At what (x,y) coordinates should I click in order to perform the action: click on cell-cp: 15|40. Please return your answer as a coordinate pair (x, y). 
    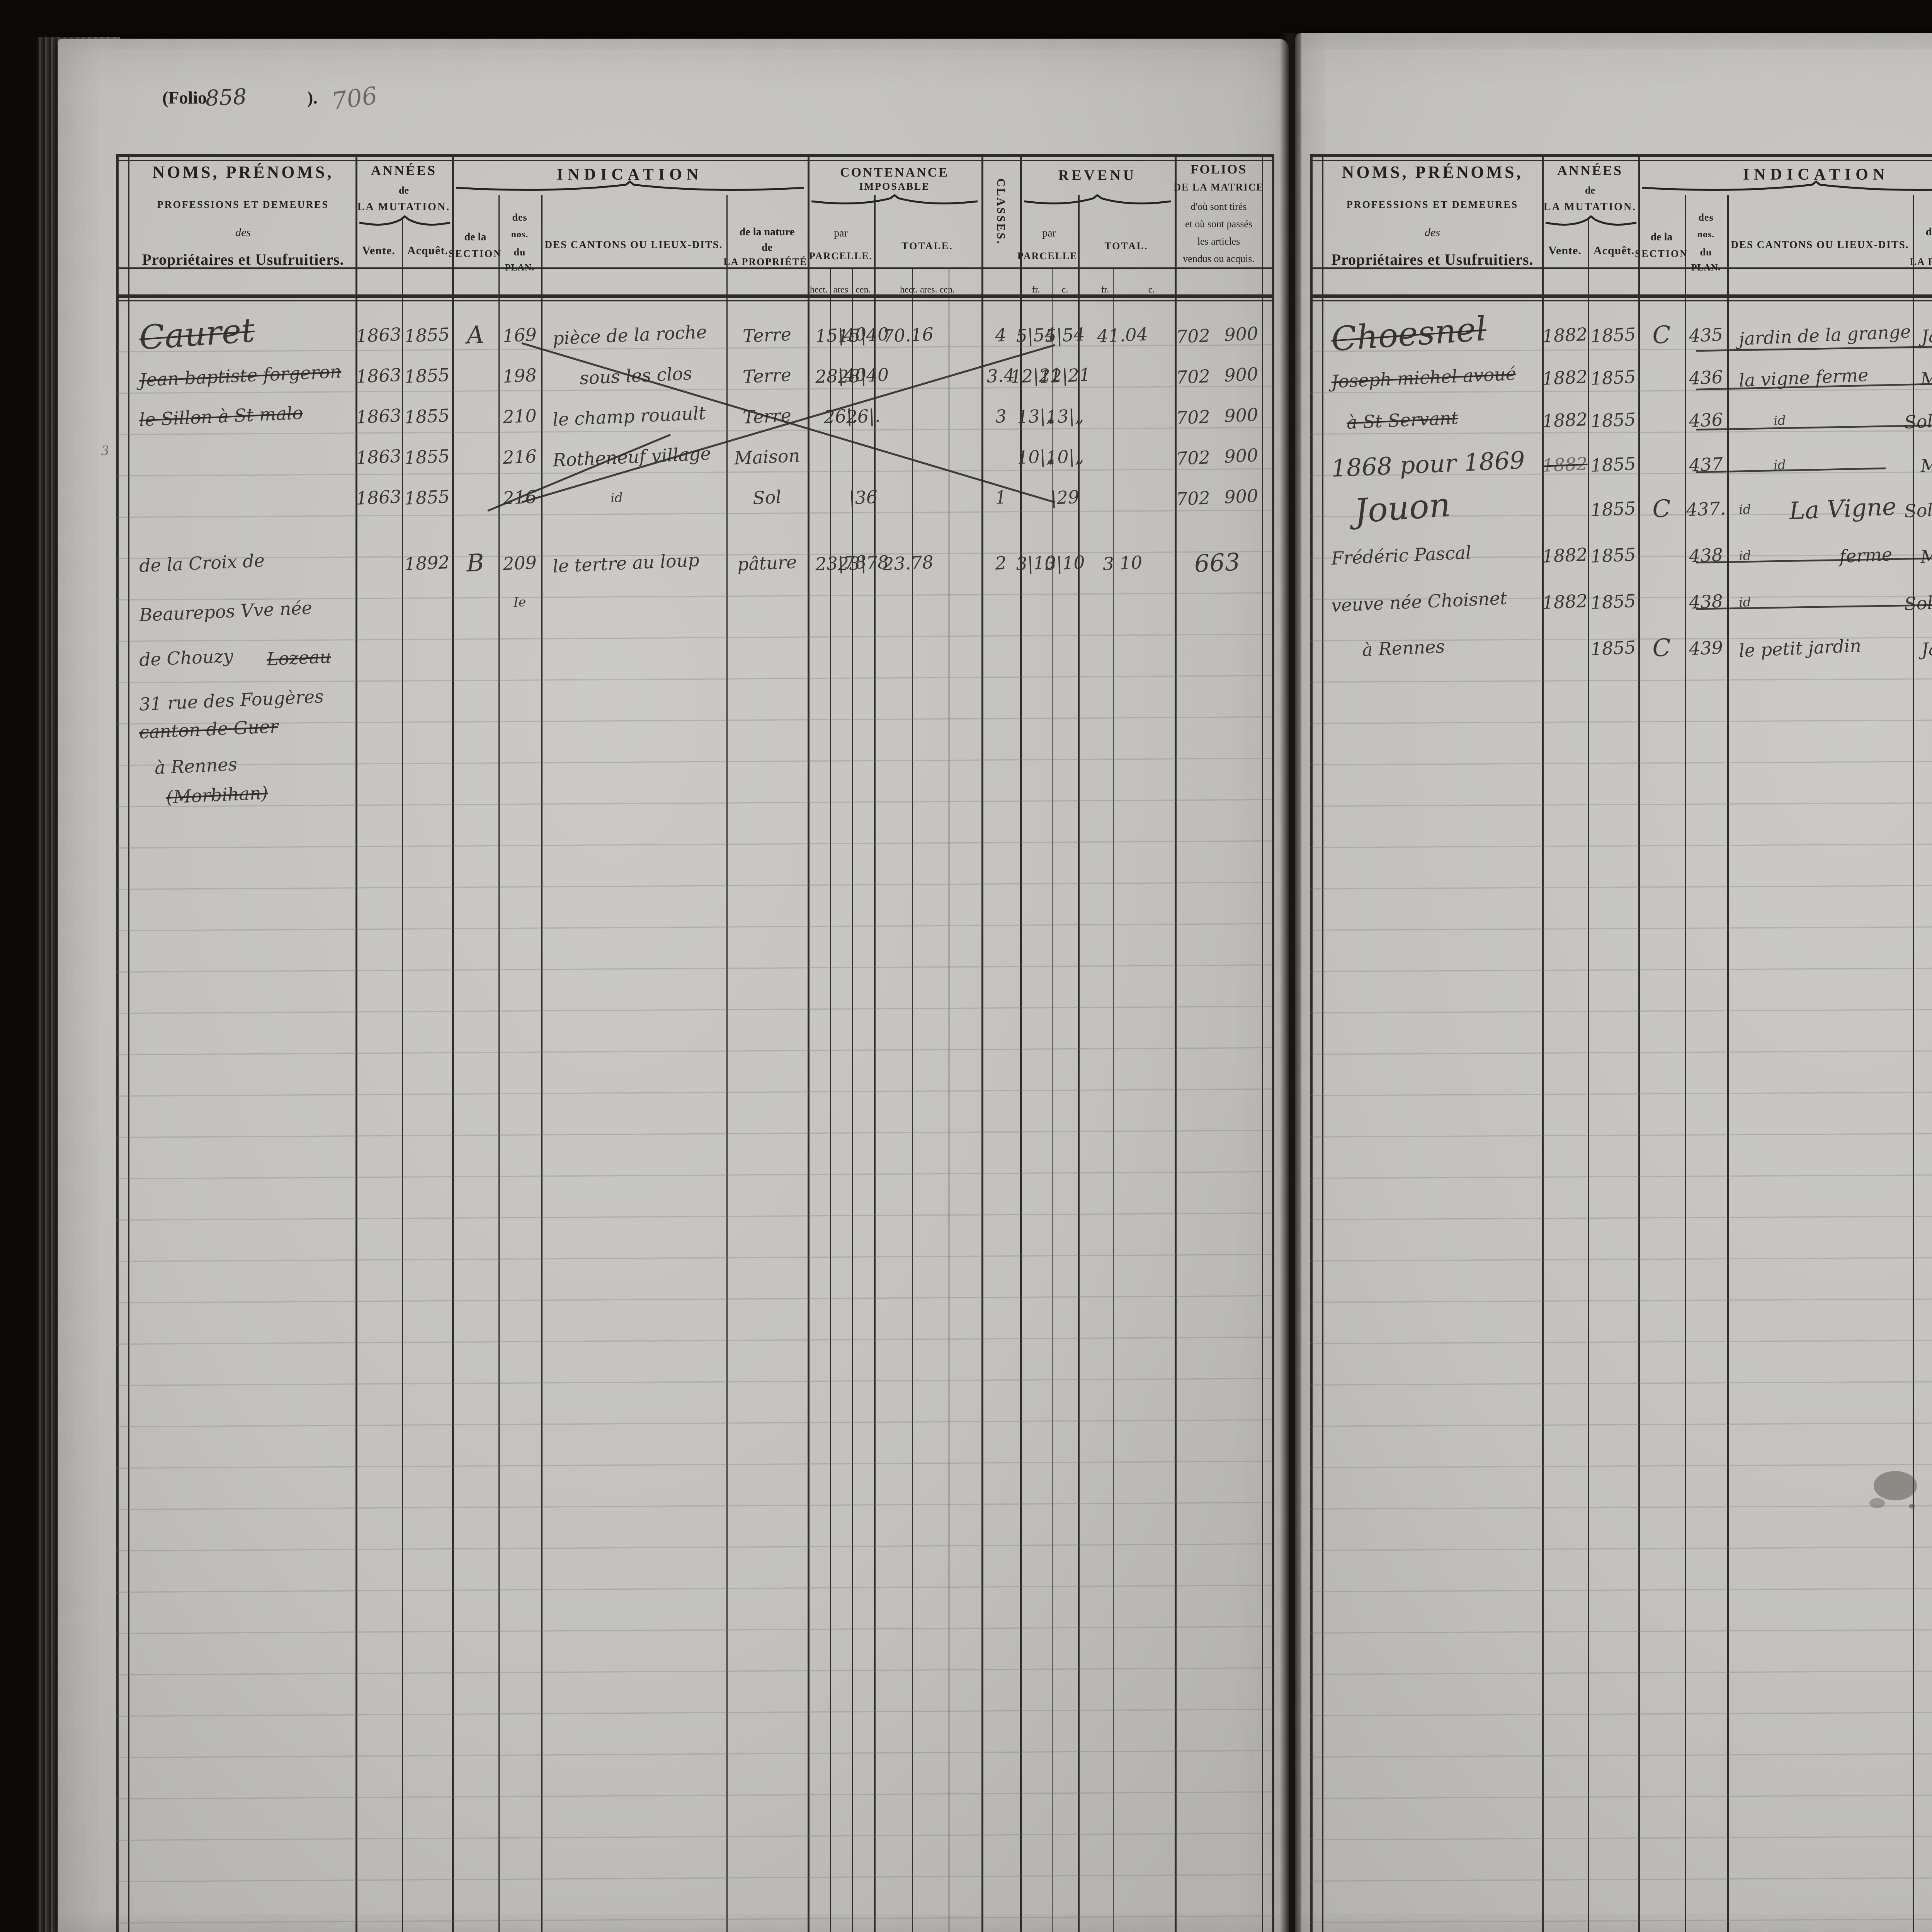
    Looking at the image, I should click on (863, 335).